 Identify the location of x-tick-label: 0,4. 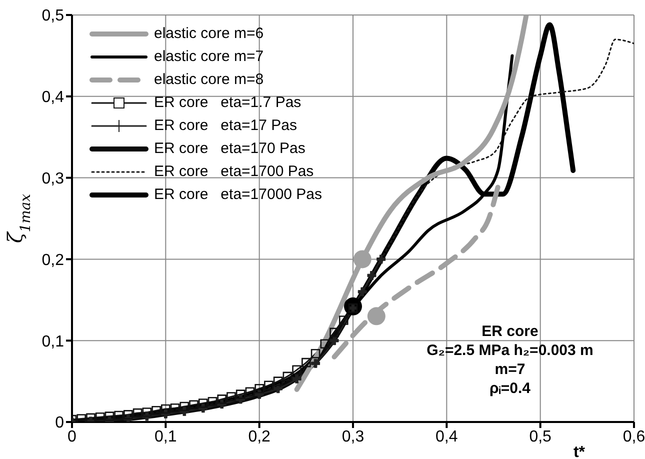
(447, 437).